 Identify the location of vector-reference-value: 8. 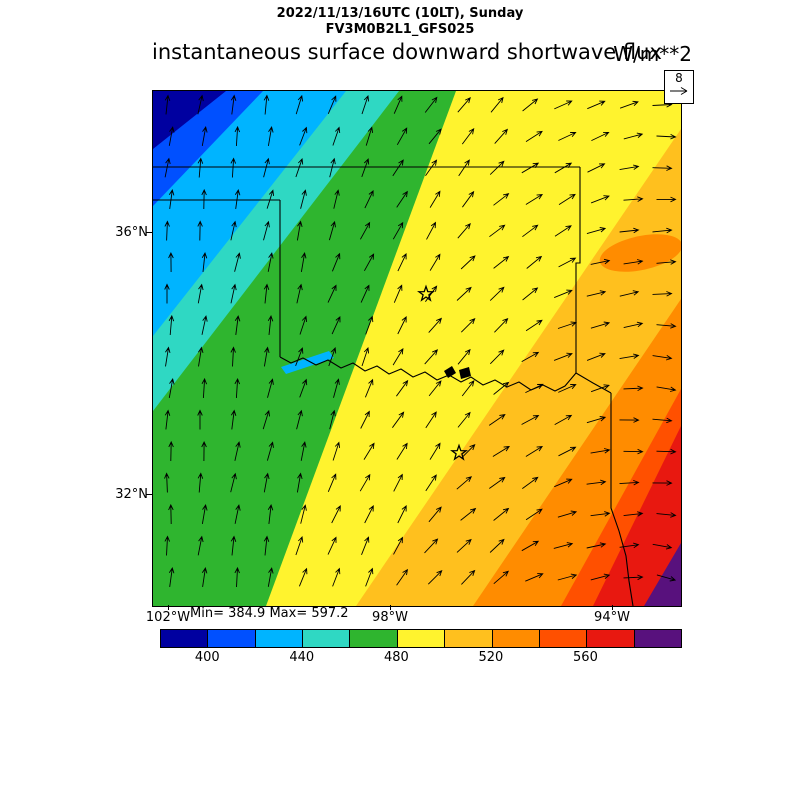
(679, 78).